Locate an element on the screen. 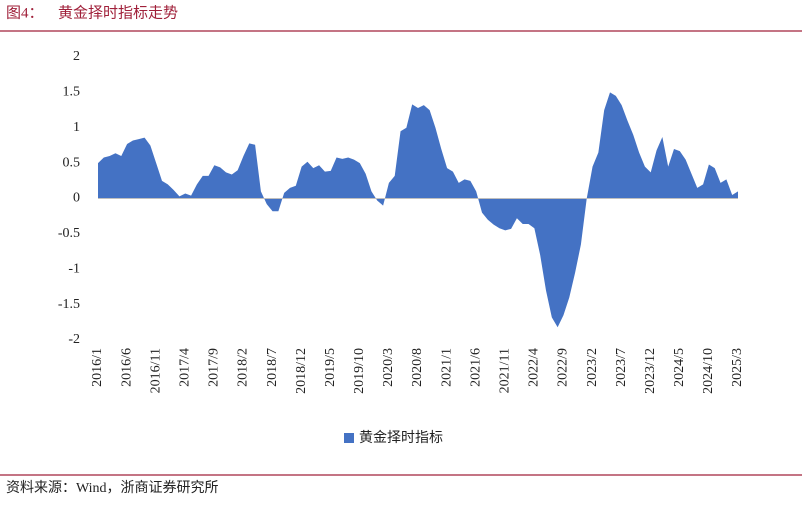 Image resolution: width=802 pixels, height=505 pixels. y-tick-label: 1.5 is located at coordinates (72, 92).